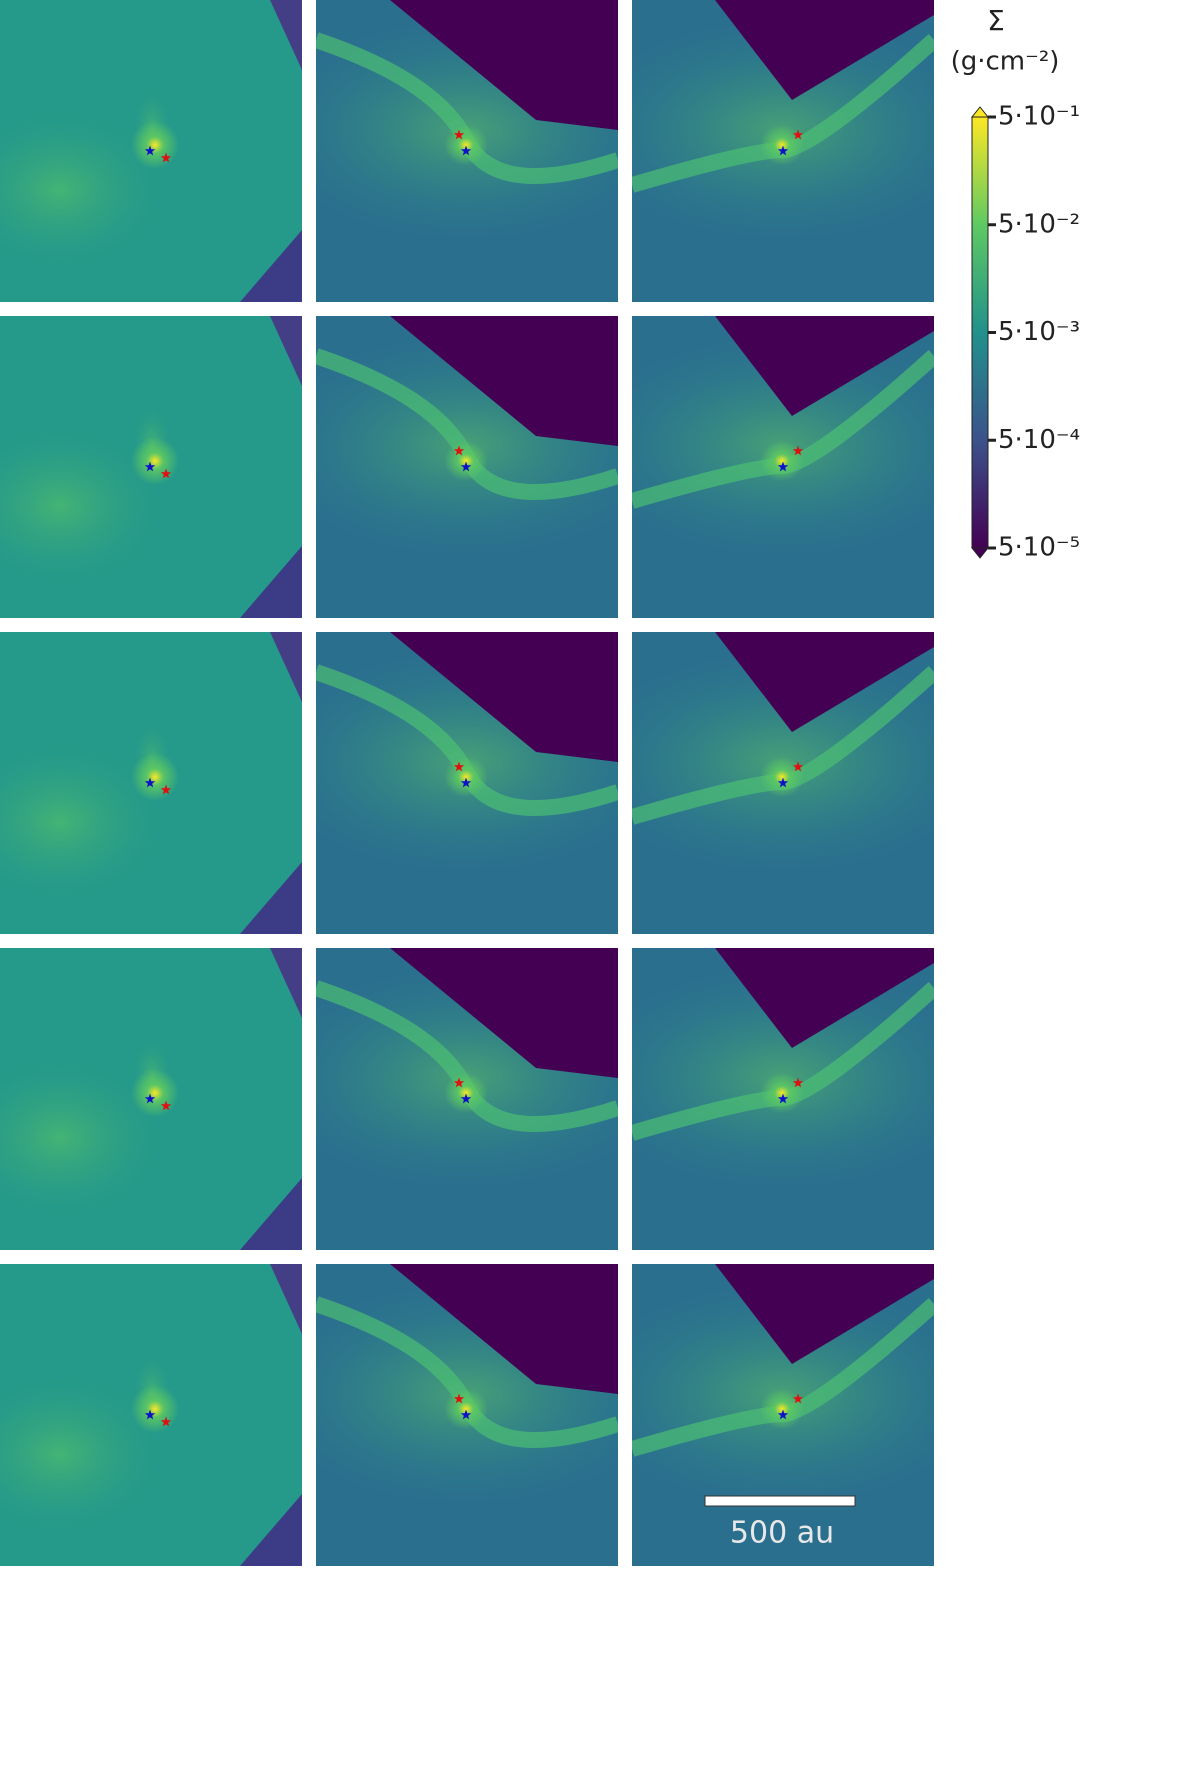  What do you see at coordinates (780, 1501) in the screenshot?
I see `scale-bar` at bounding box center [780, 1501].